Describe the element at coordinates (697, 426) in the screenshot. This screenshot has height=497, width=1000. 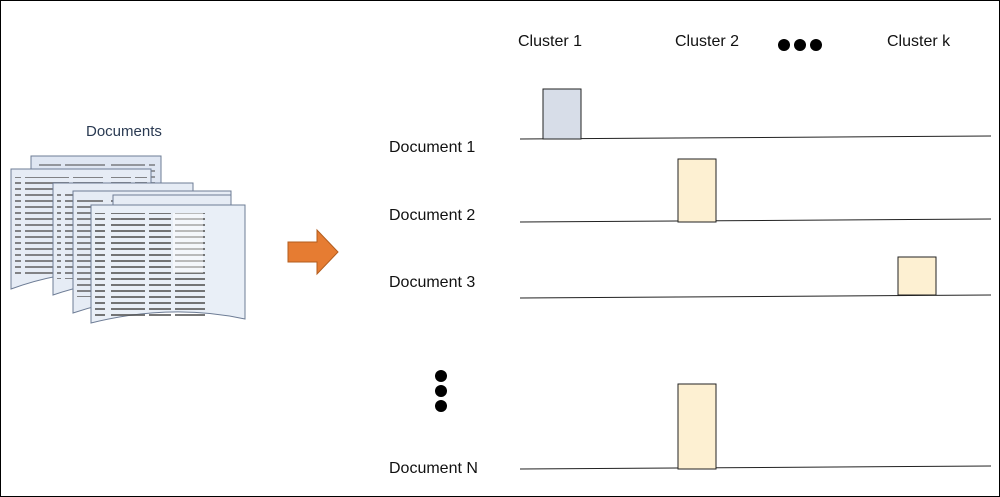
I see `cluster-bar-document-n` at that location.